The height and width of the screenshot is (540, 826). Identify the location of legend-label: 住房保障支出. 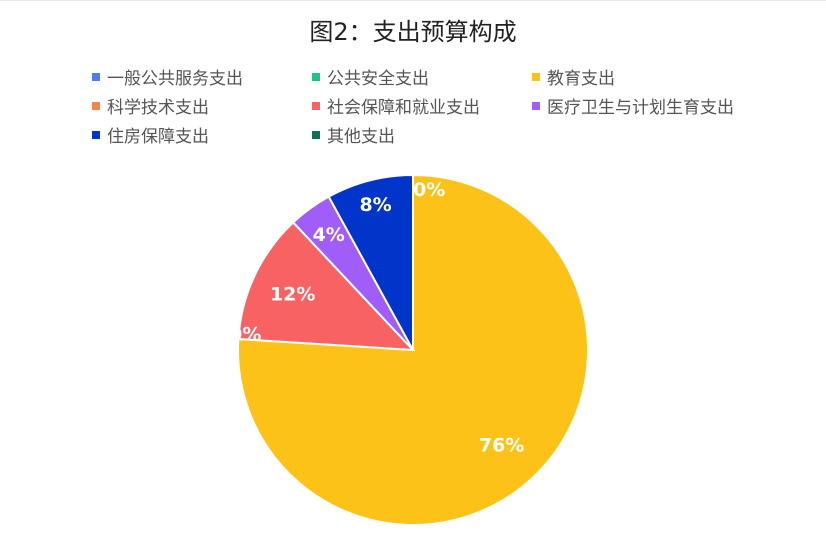
(158, 137).